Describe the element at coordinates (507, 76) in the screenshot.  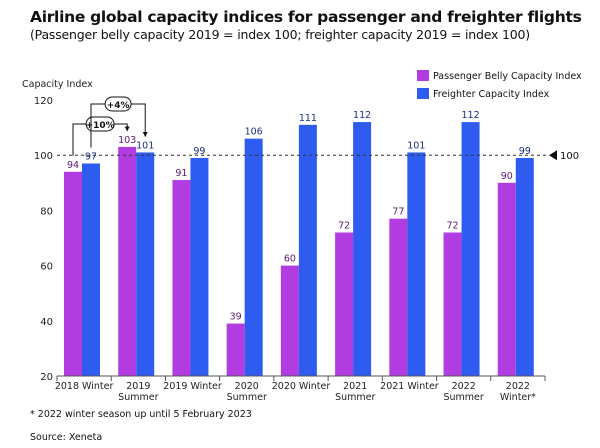
I see `legend-label: Passenger Belly Capacity Index` at that location.